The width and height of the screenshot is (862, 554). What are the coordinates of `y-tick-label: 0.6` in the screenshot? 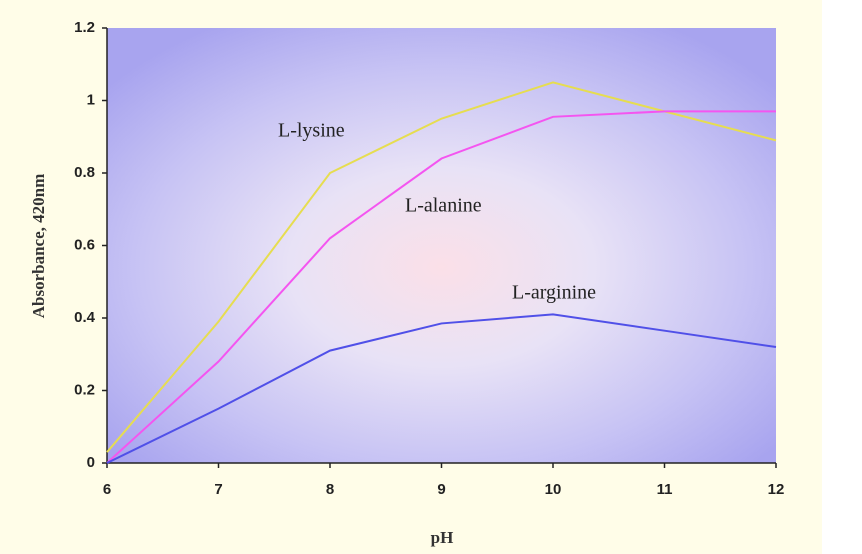 It's located at (84, 244).